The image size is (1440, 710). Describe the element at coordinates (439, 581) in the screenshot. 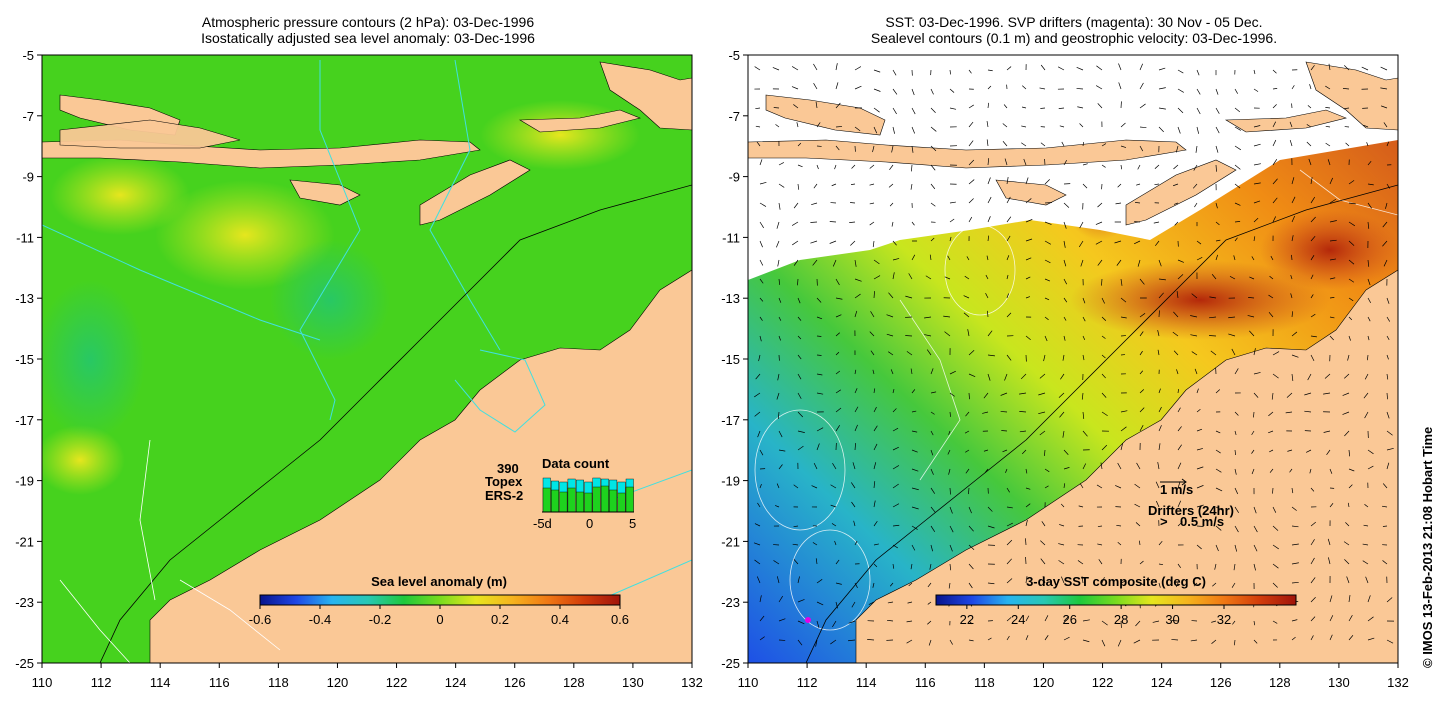

I see `sla-colorbar-title: Sea level anomaly (m)` at that location.